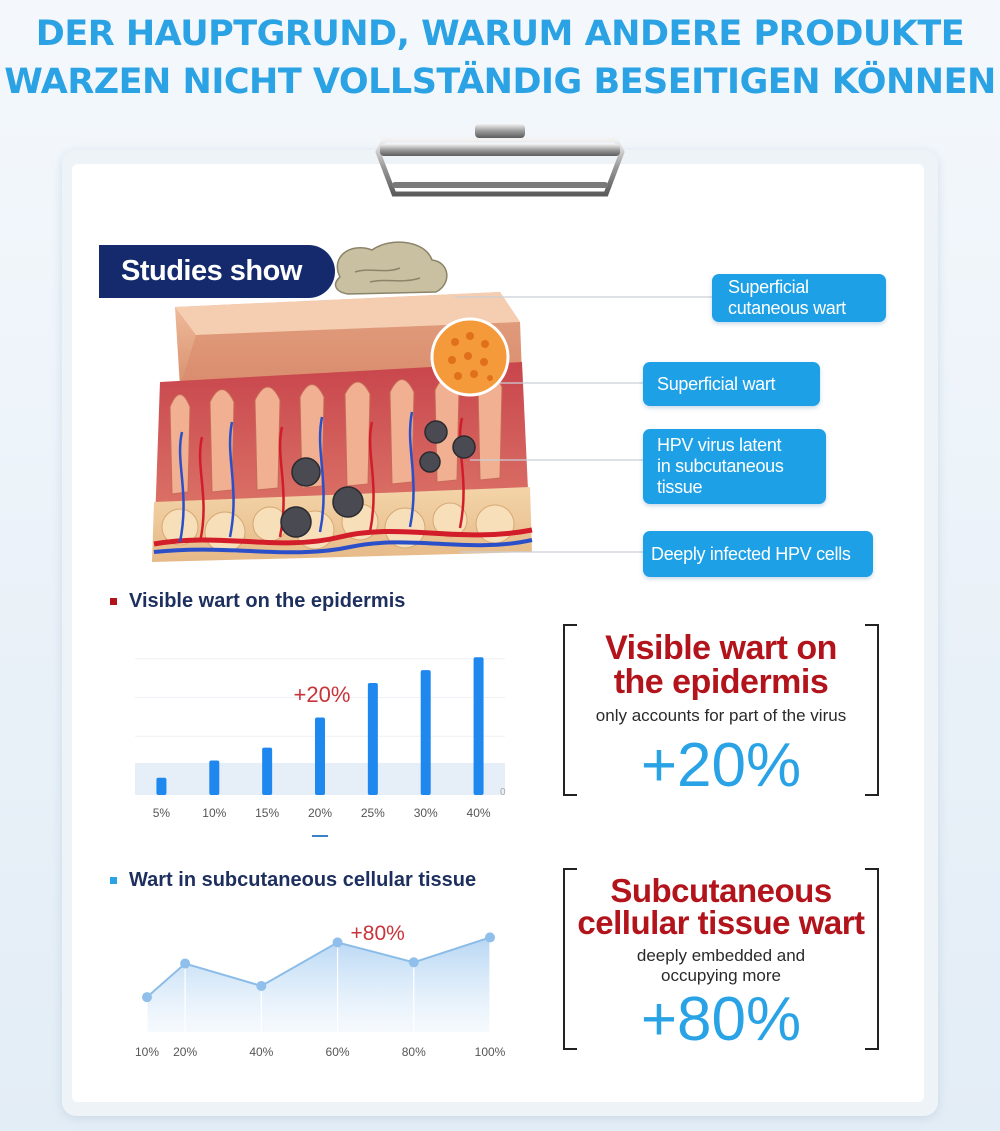  Describe the element at coordinates (721, 765) in the screenshot. I see `section1-box-percent: +20%` at that location.